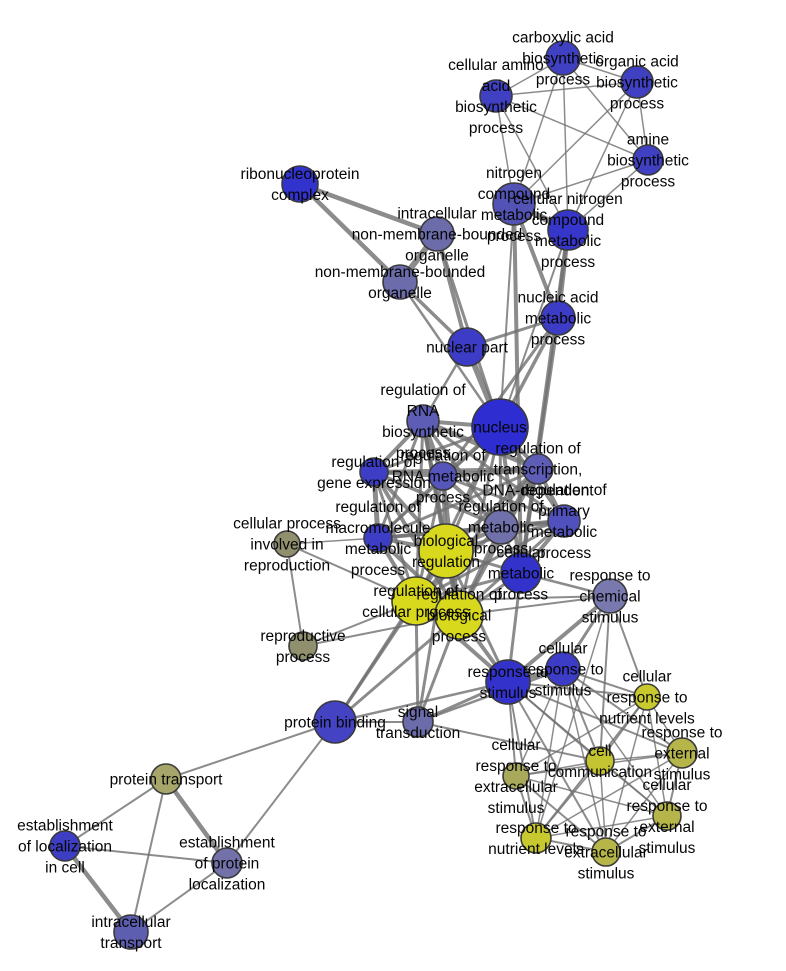  I want to click on edge-respextra-respstim, so click(557, 767).